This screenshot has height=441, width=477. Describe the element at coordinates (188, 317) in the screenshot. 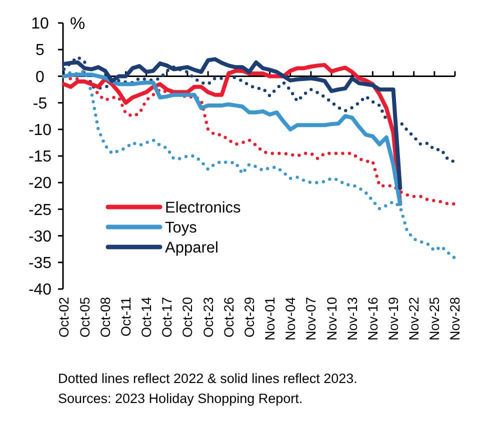

I see `x-tick-label: Oct-20` at that location.